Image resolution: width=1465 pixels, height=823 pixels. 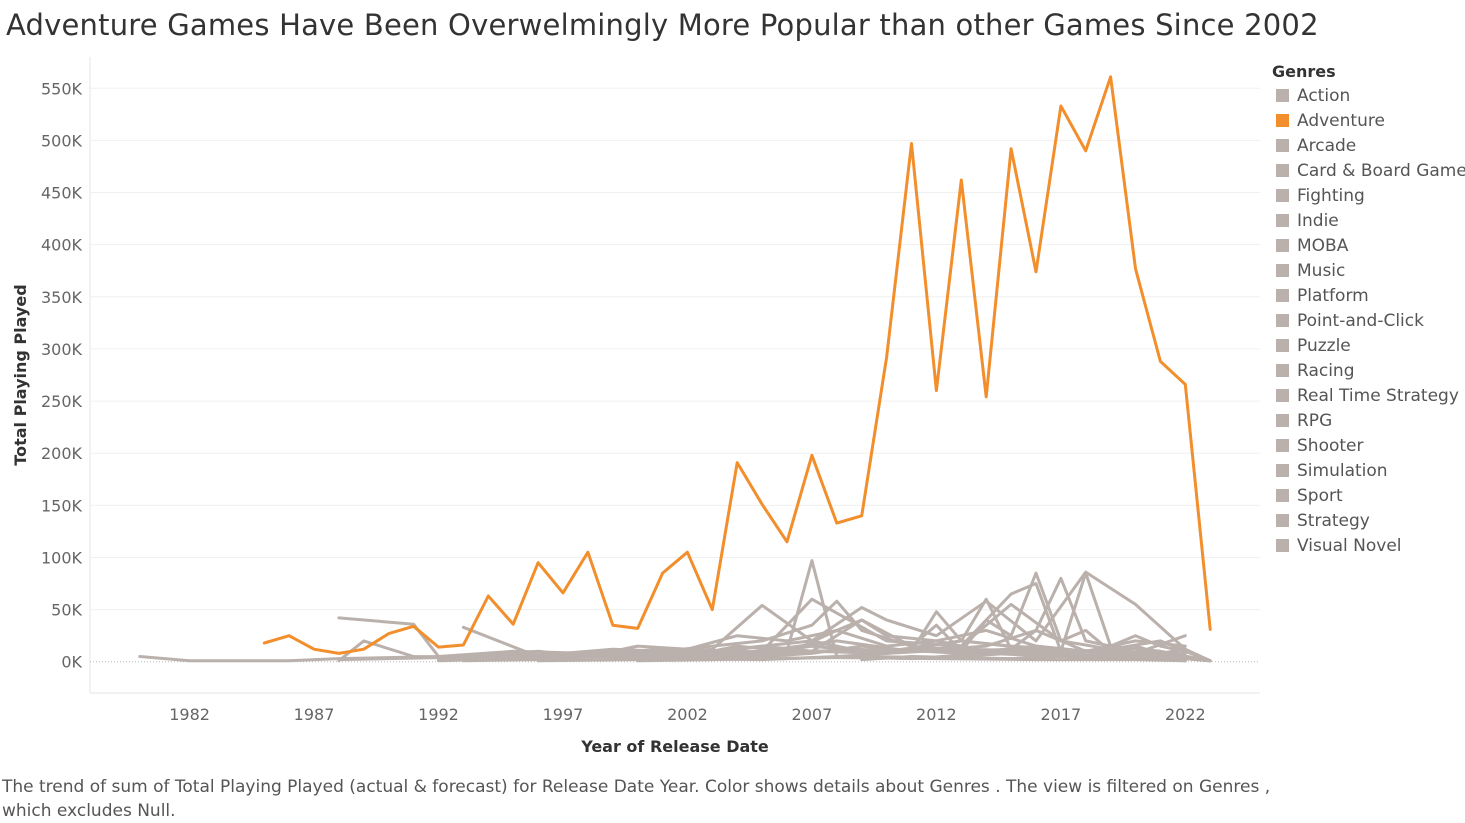 I want to click on legend-item-fighting: Fighting, so click(x=1368, y=196).